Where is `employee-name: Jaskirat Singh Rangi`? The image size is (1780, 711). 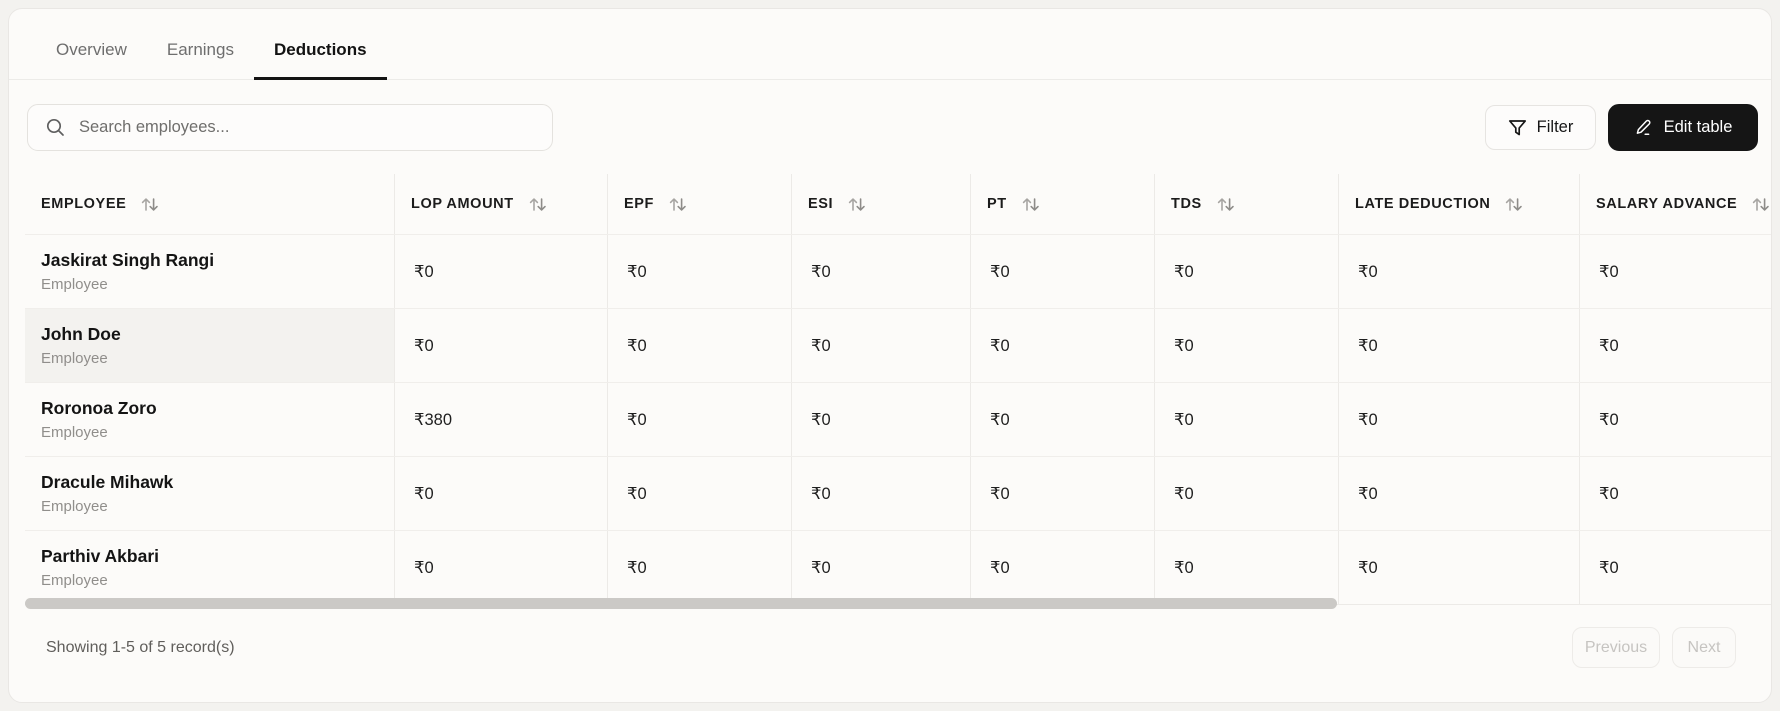 employee-name: Jaskirat Singh Rangi is located at coordinates (128, 259).